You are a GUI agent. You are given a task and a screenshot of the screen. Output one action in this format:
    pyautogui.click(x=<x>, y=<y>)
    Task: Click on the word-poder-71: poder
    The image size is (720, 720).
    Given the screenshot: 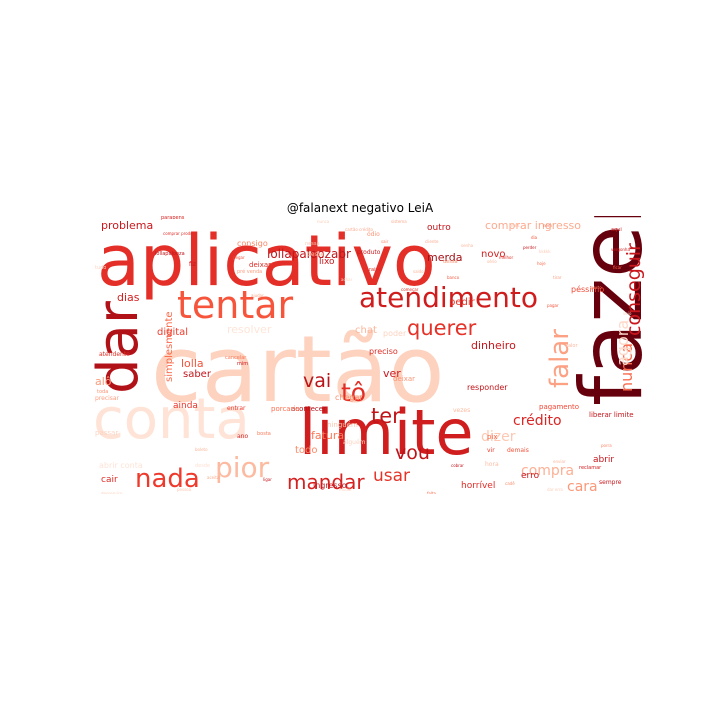 What is the action you would take?
    pyautogui.click(x=395, y=333)
    